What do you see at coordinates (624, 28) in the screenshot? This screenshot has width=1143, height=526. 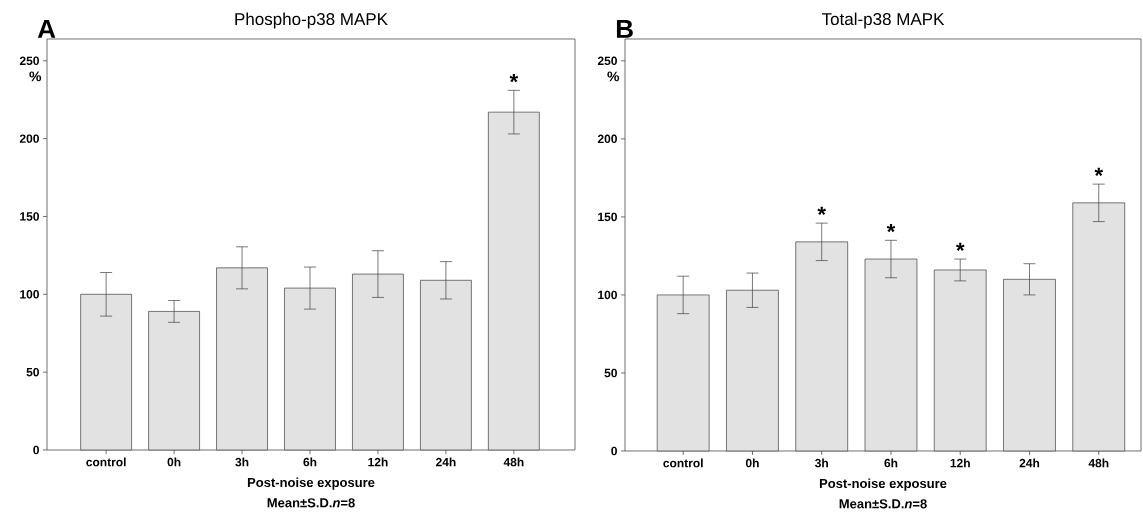 I see `text: B` at bounding box center [624, 28].